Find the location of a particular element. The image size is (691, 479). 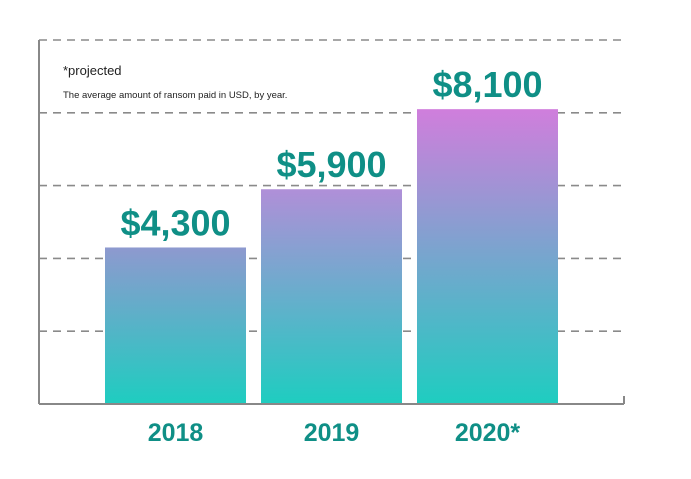

bar-2019 is located at coordinates (331, 296).